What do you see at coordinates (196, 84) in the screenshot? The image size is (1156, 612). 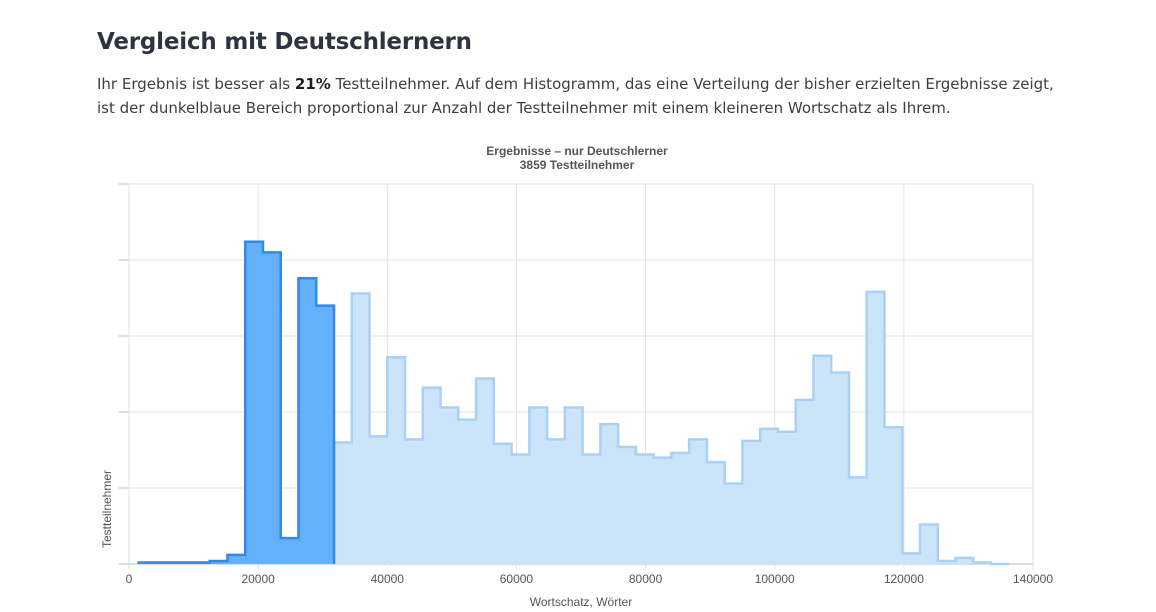 I see `description-lead: Ihr Ergebnis ist besser als` at bounding box center [196, 84].